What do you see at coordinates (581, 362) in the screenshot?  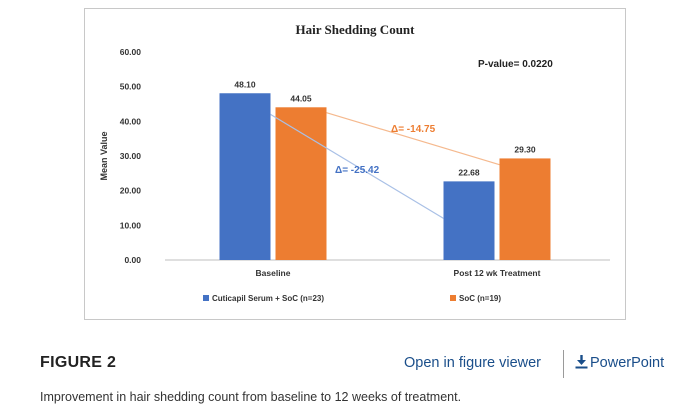 I see `download-icon` at bounding box center [581, 362].